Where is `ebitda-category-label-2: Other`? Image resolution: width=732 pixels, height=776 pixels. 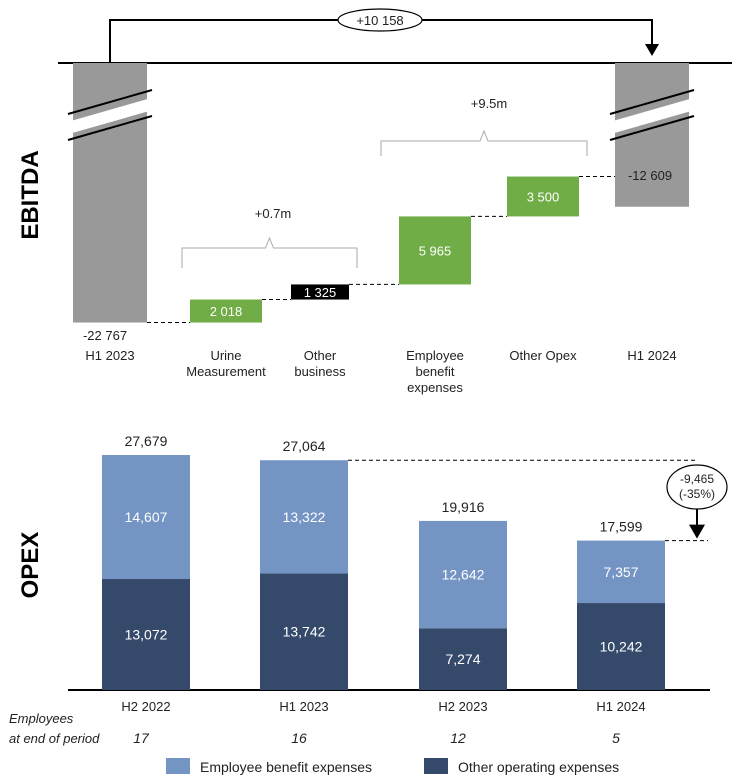
ebitda-category-label-2: Other is located at coordinates (320, 355).